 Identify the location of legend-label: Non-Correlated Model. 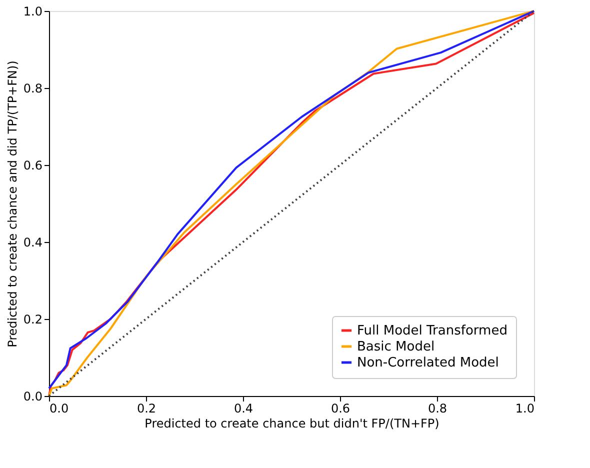
(428, 363).